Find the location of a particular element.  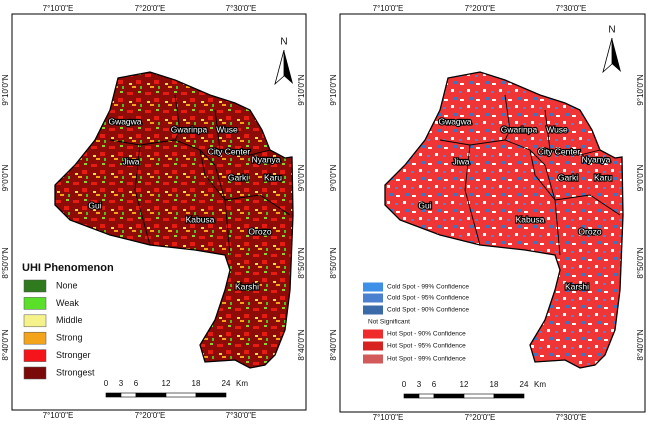

scale-label: 12 is located at coordinates (464, 384).